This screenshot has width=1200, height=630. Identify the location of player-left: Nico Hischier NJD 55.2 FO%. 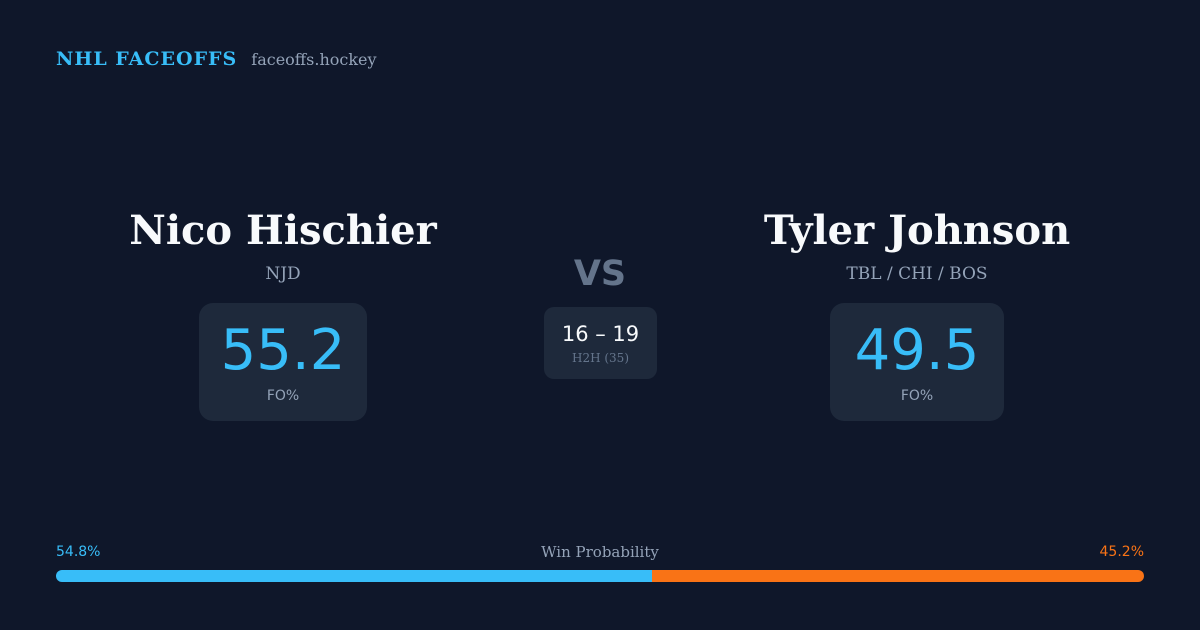
(283, 313).